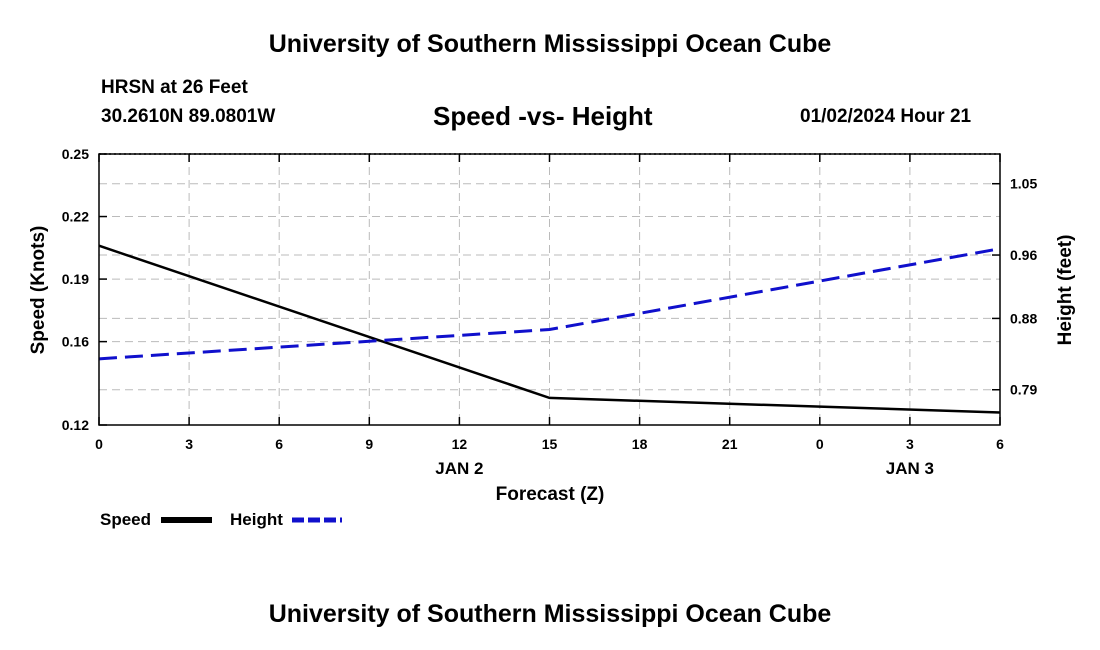  Describe the element at coordinates (1023, 390) in the screenshot. I see `y2-tick-label: 0.79` at that location.